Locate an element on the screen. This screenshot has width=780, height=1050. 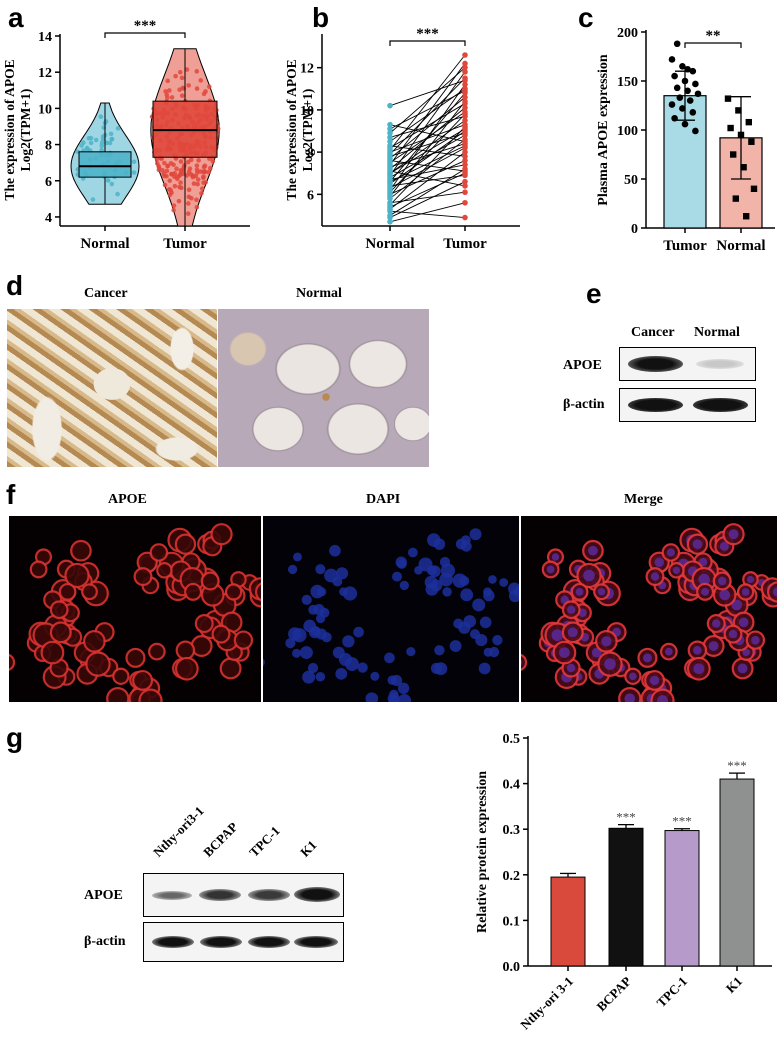
if-merge-title: Merge is located at coordinates (643, 499).